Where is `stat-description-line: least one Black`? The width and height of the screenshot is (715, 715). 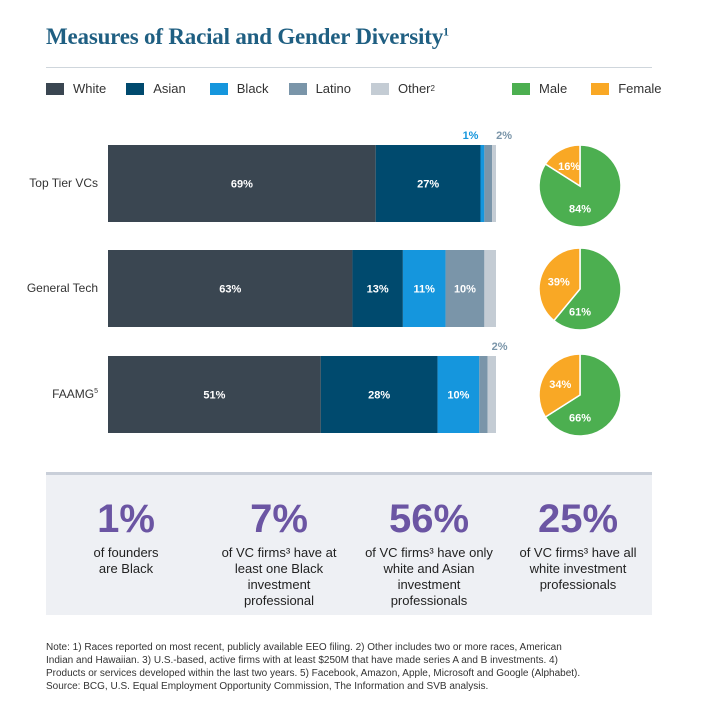
stat-description-line: least one Black is located at coordinates (279, 568).